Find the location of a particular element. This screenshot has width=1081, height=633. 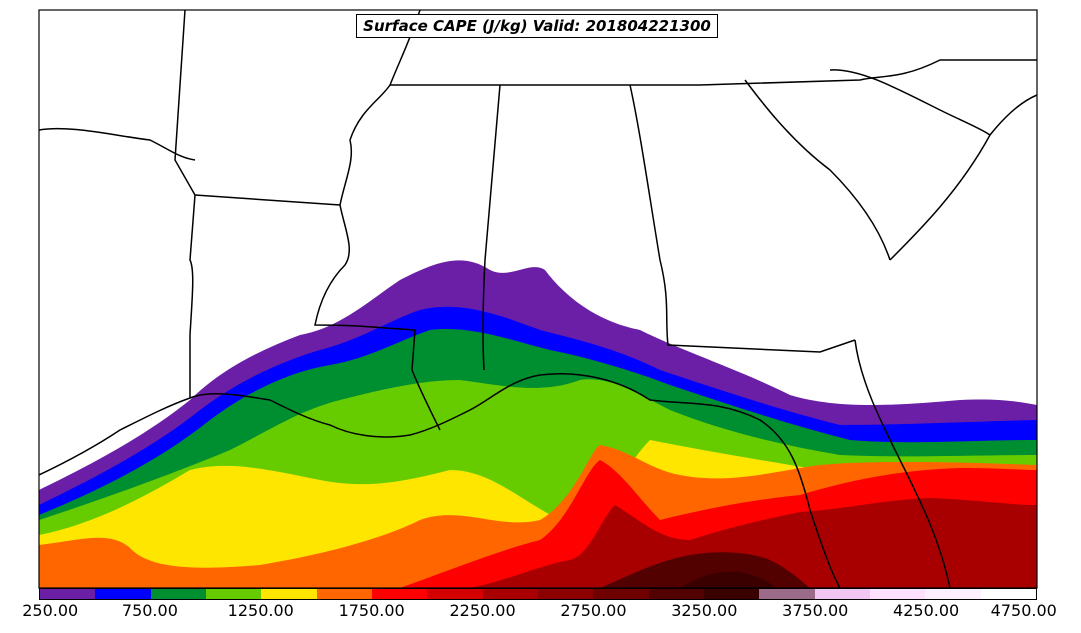

mississippi-river is located at coordinates (377, 317).